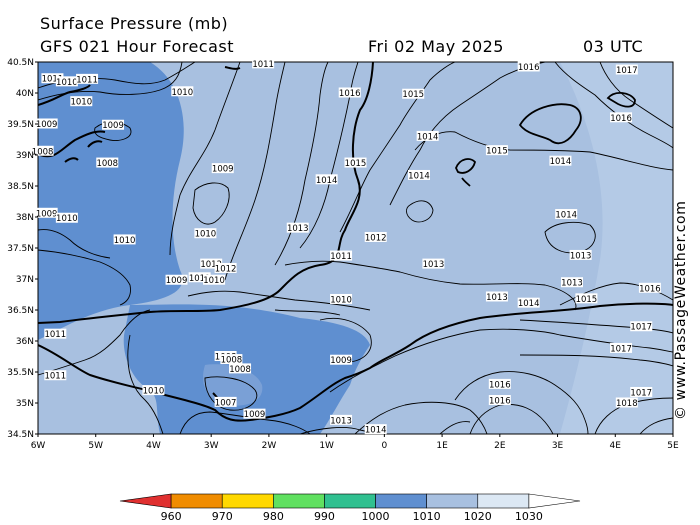 This screenshot has width=700, height=525. Describe the element at coordinates (324, 516) in the screenshot. I see `colorbar-tick-label: 990` at that location.